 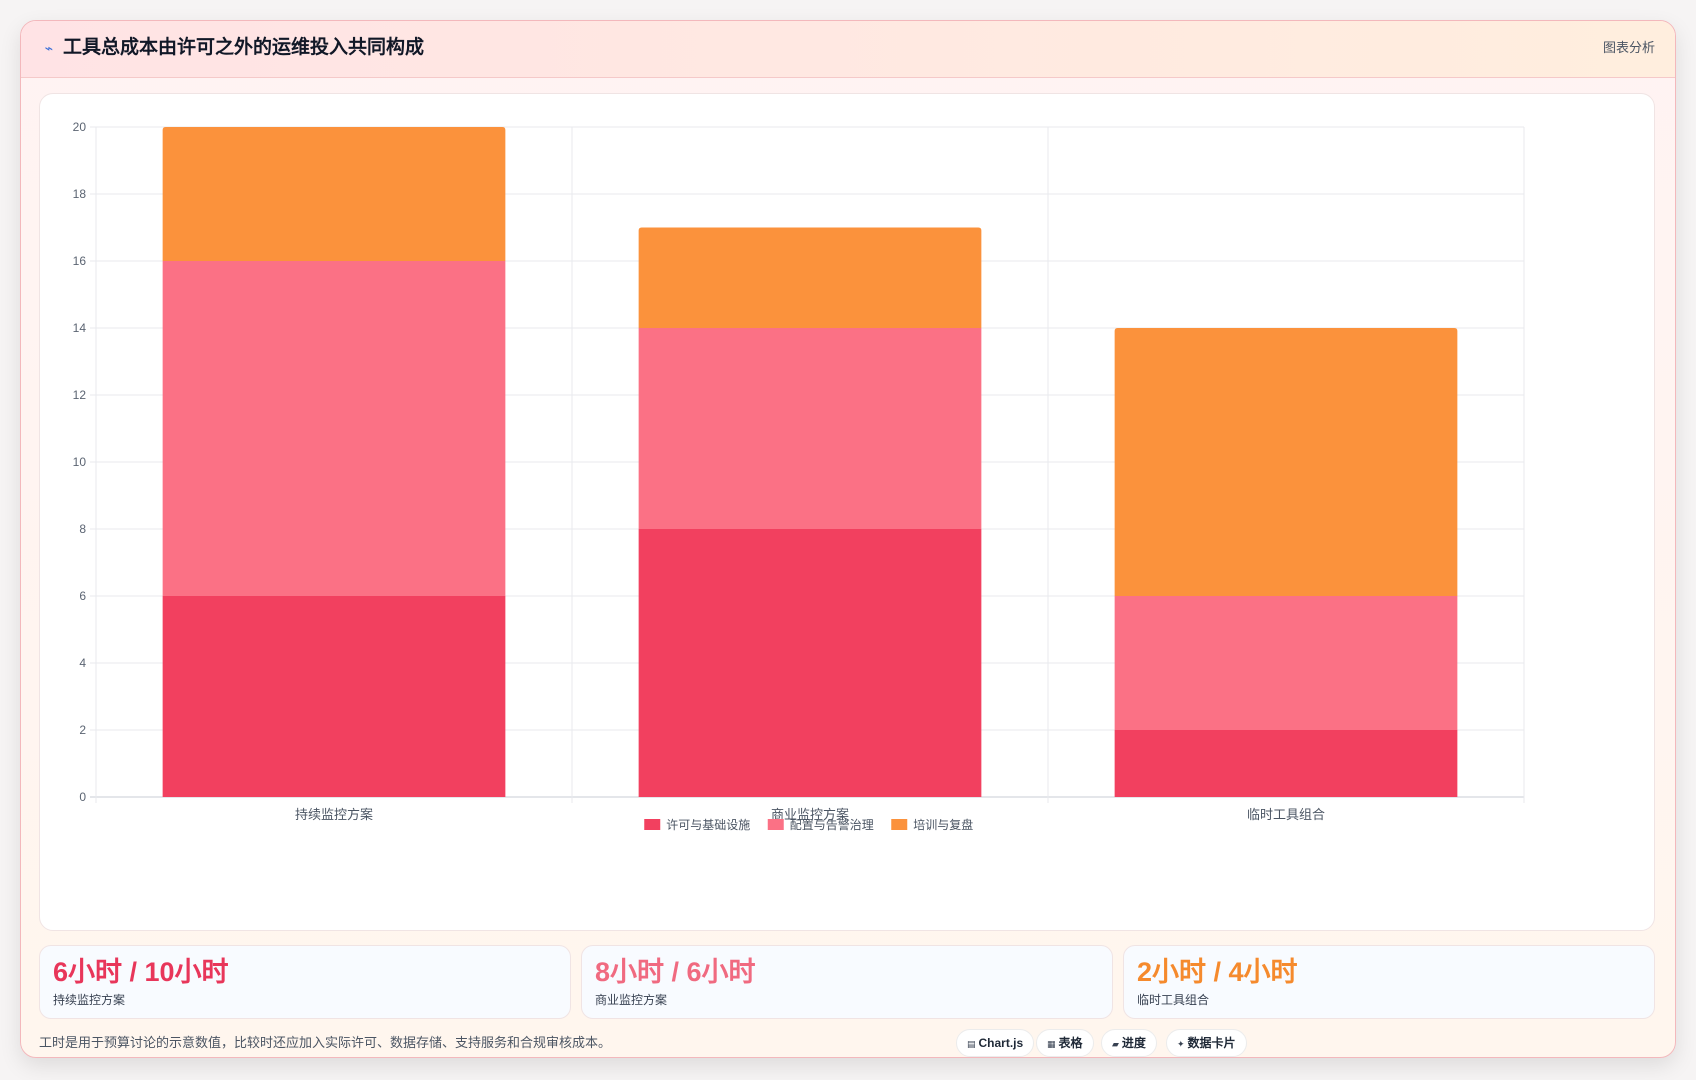 I want to click on kpi-value: 2小时 / 4小时, so click(x=1217, y=972).